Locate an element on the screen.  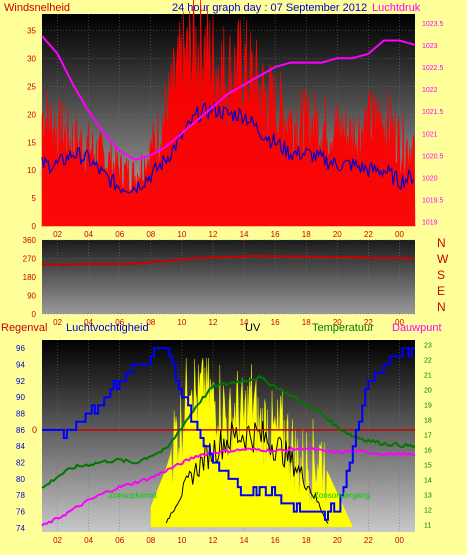
wind-x-tick-label: 18 is located at coordinates (306, 234).